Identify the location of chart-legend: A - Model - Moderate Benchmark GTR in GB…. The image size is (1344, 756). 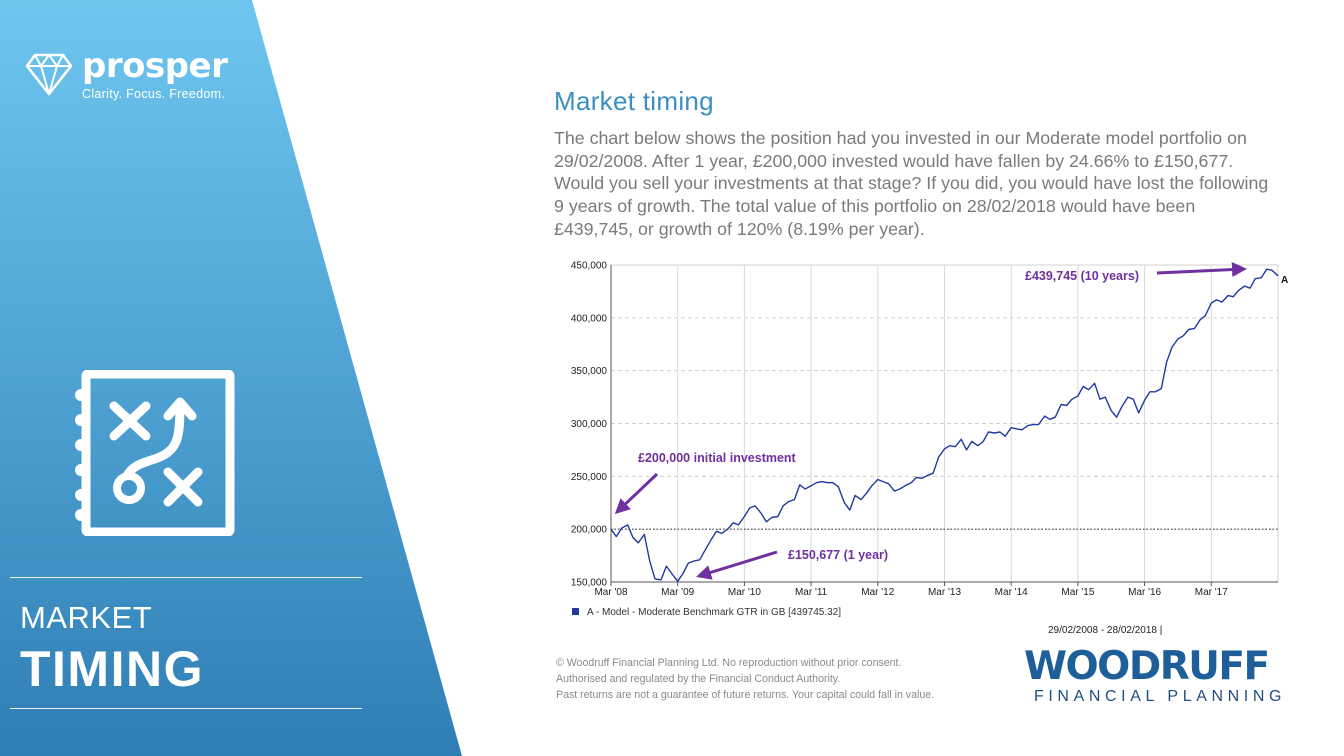
(706, 612).